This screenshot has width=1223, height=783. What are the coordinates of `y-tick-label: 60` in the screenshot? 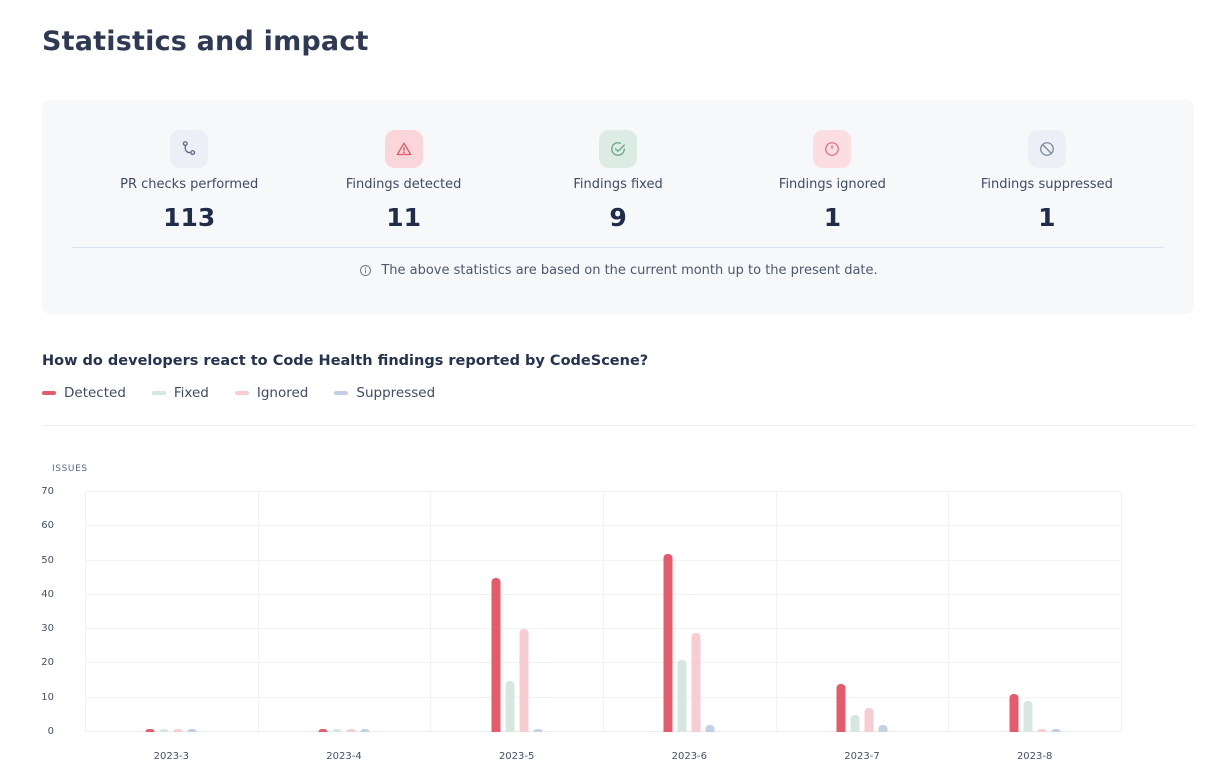 It's located at (47, 526).